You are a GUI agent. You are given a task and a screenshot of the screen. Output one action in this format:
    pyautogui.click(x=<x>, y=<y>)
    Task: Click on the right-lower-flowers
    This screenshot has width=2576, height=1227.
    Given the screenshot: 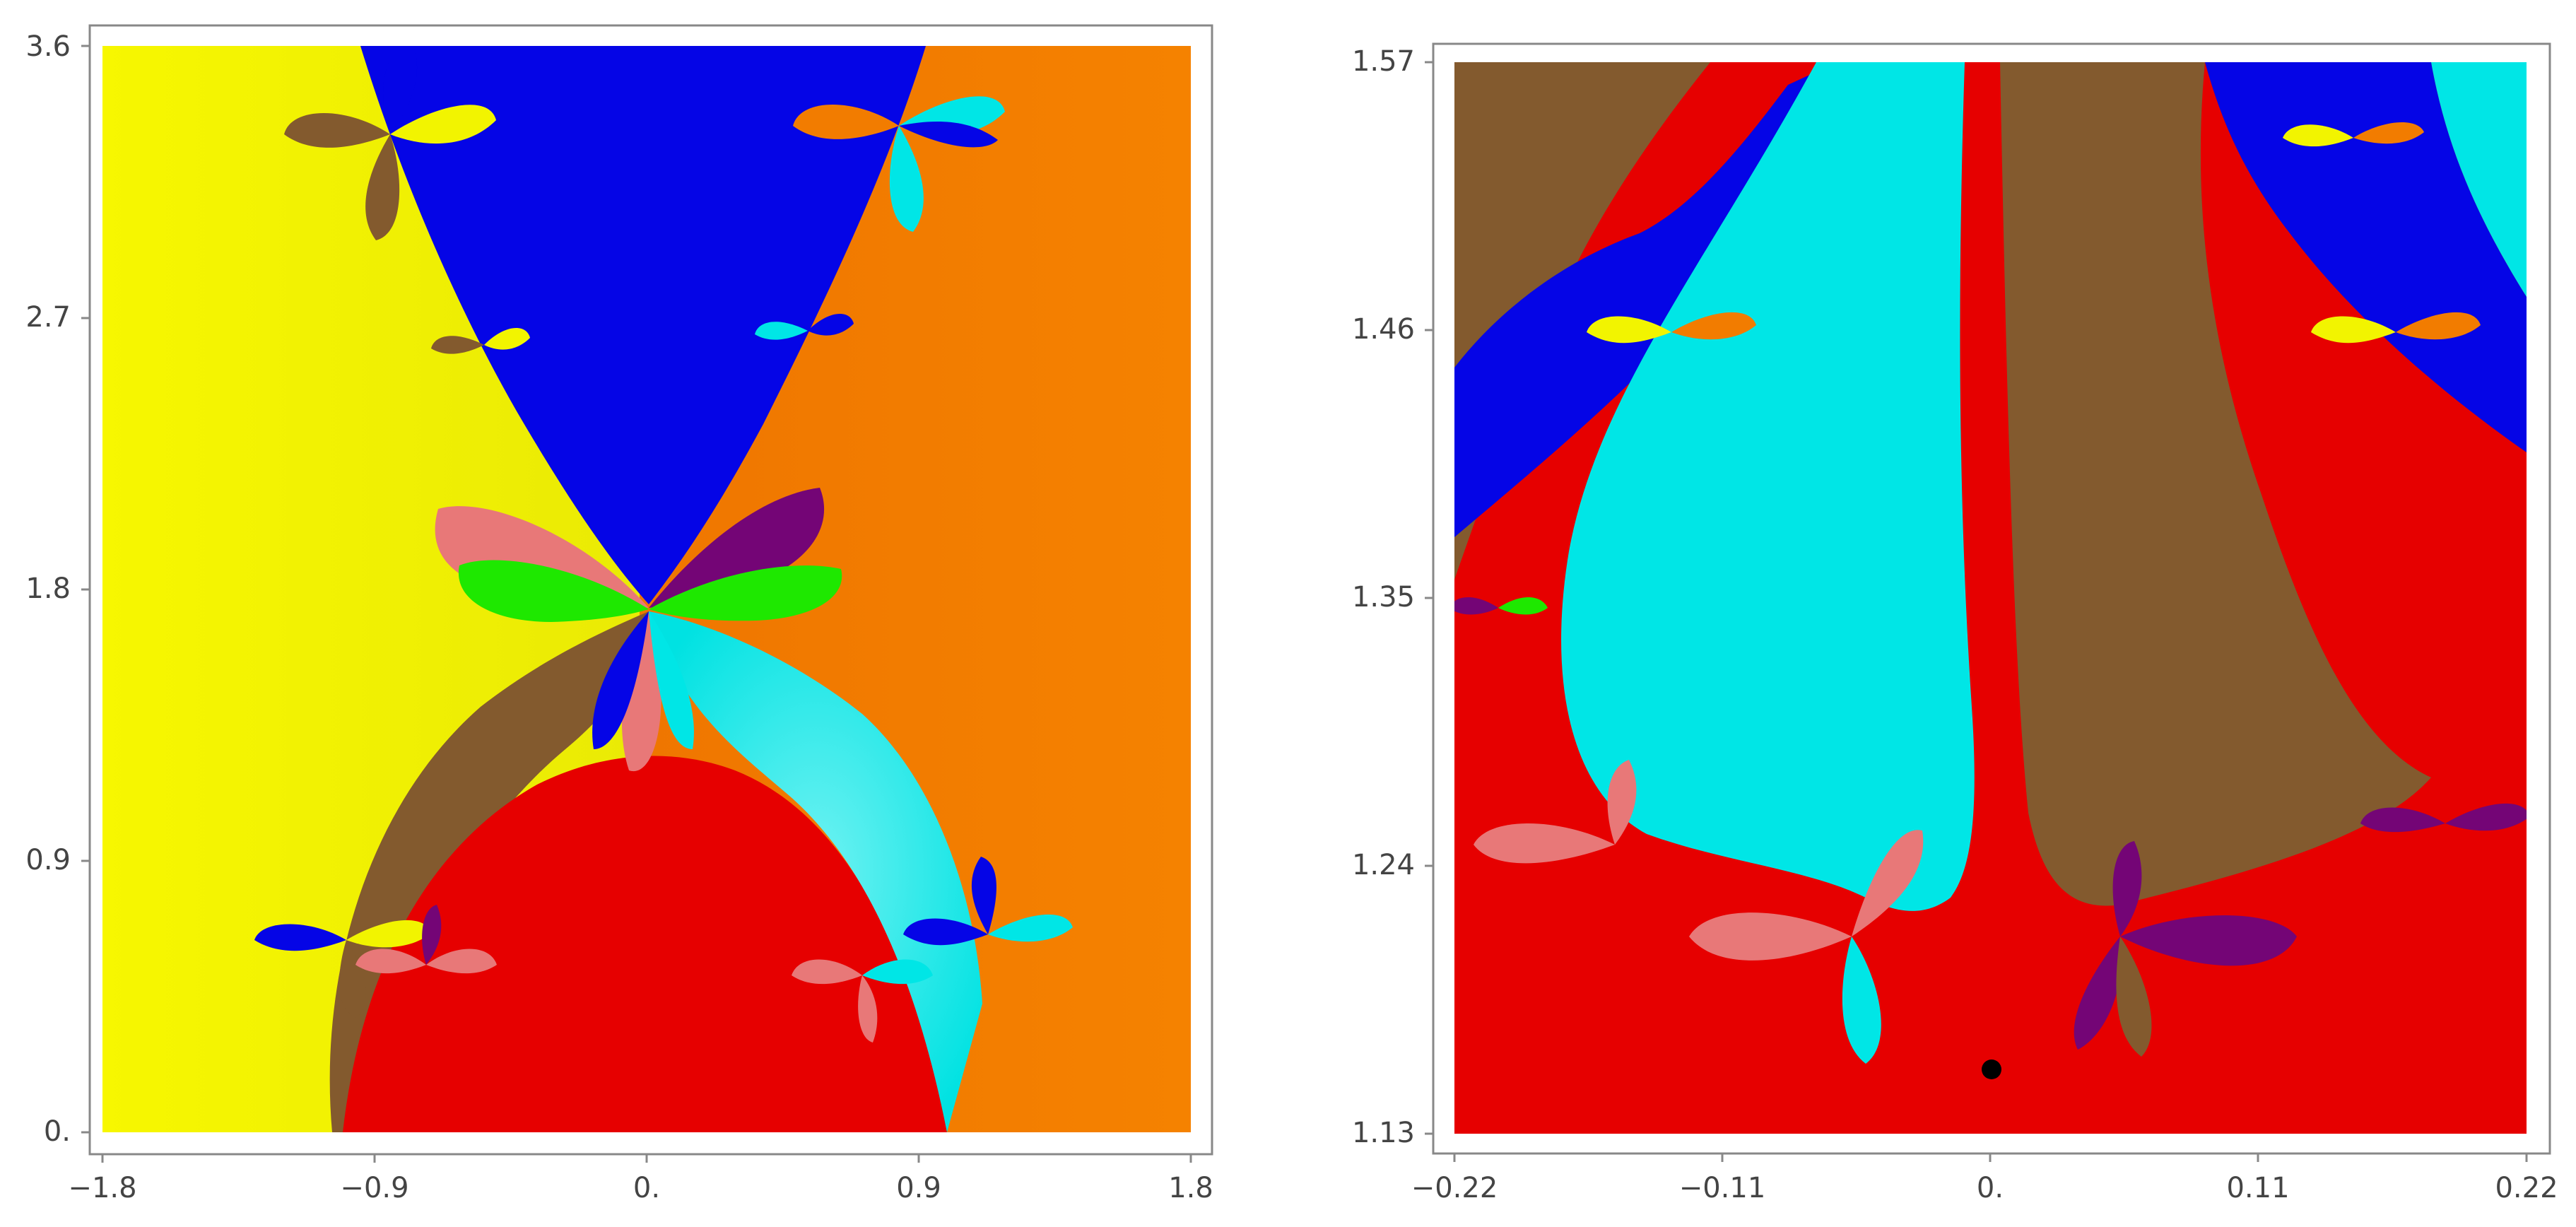 What is the action you would take?
    pyautogui.click(x=2000, y=912)
    